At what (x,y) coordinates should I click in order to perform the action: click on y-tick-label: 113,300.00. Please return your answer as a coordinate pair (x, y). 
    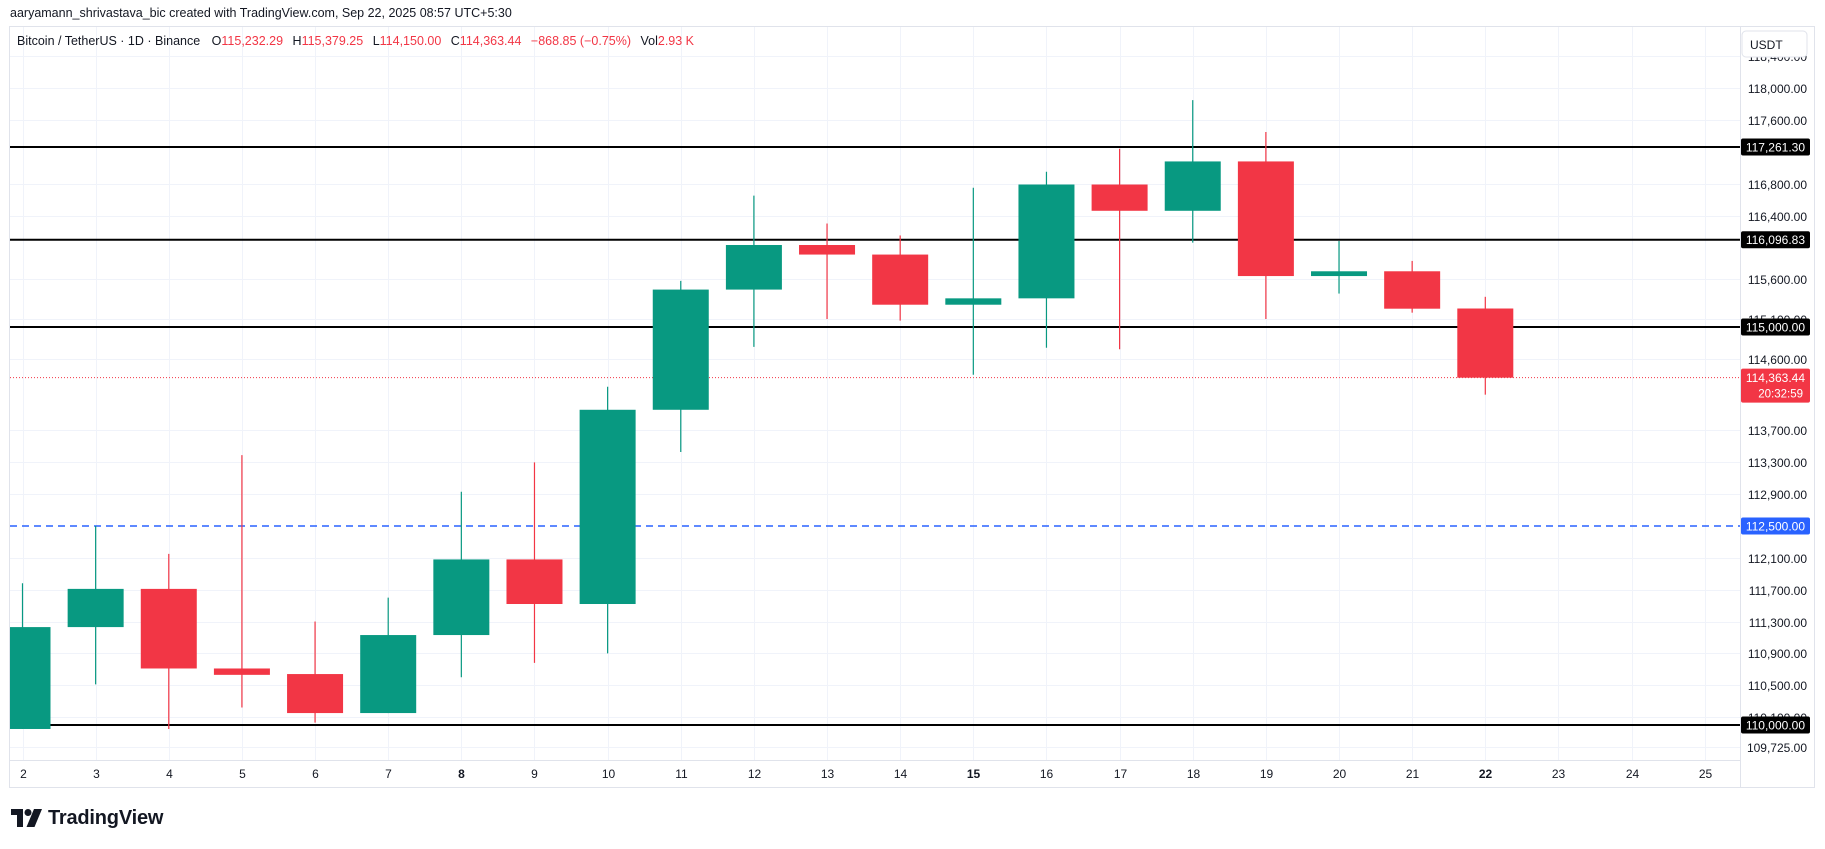
    Looking at the image, I should click on (1777, 463).